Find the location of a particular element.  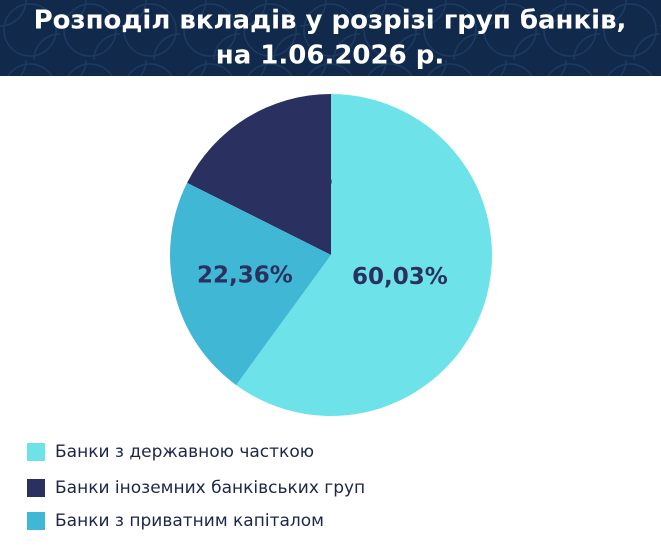

header-pattern is located at coordinates (330, 38).